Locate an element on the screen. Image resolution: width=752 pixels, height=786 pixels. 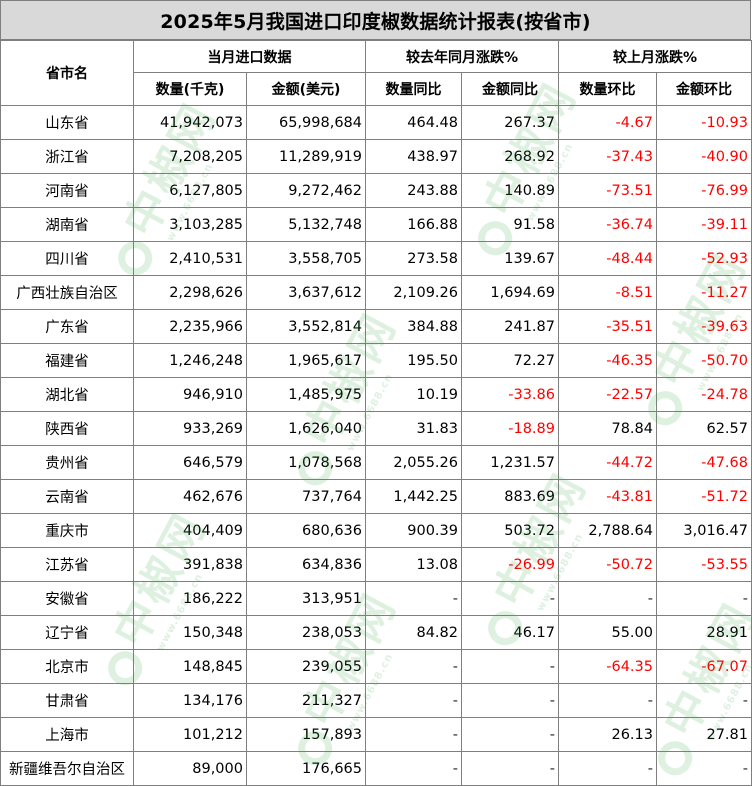
cell-qty-yoy: 273.58 is located at coordinates (413, 258).